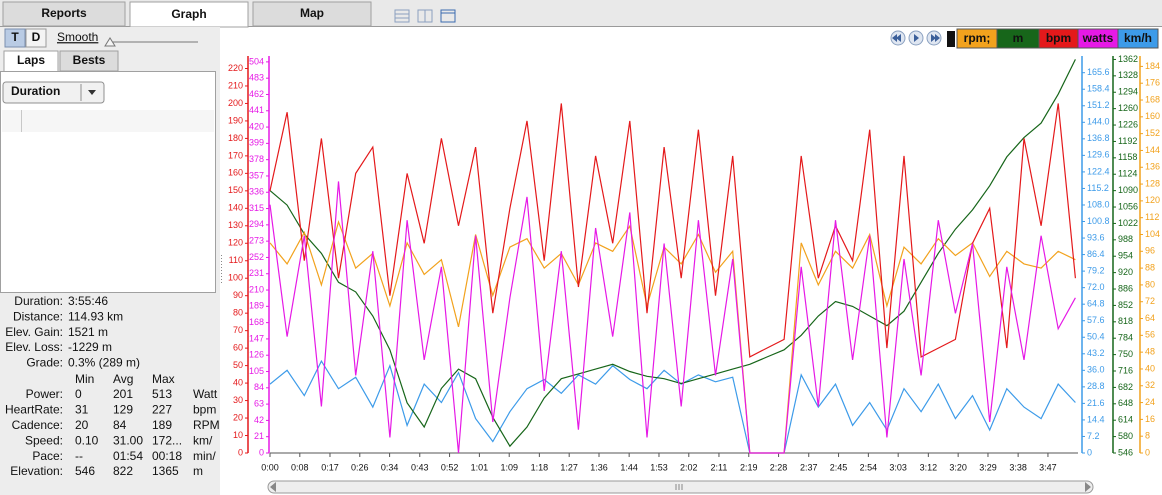 This screenshot has width=1162, height=495. Describe the element at coordinates (1150, 402) in the screenshot. I see `y-tick-label: 24` at that location.